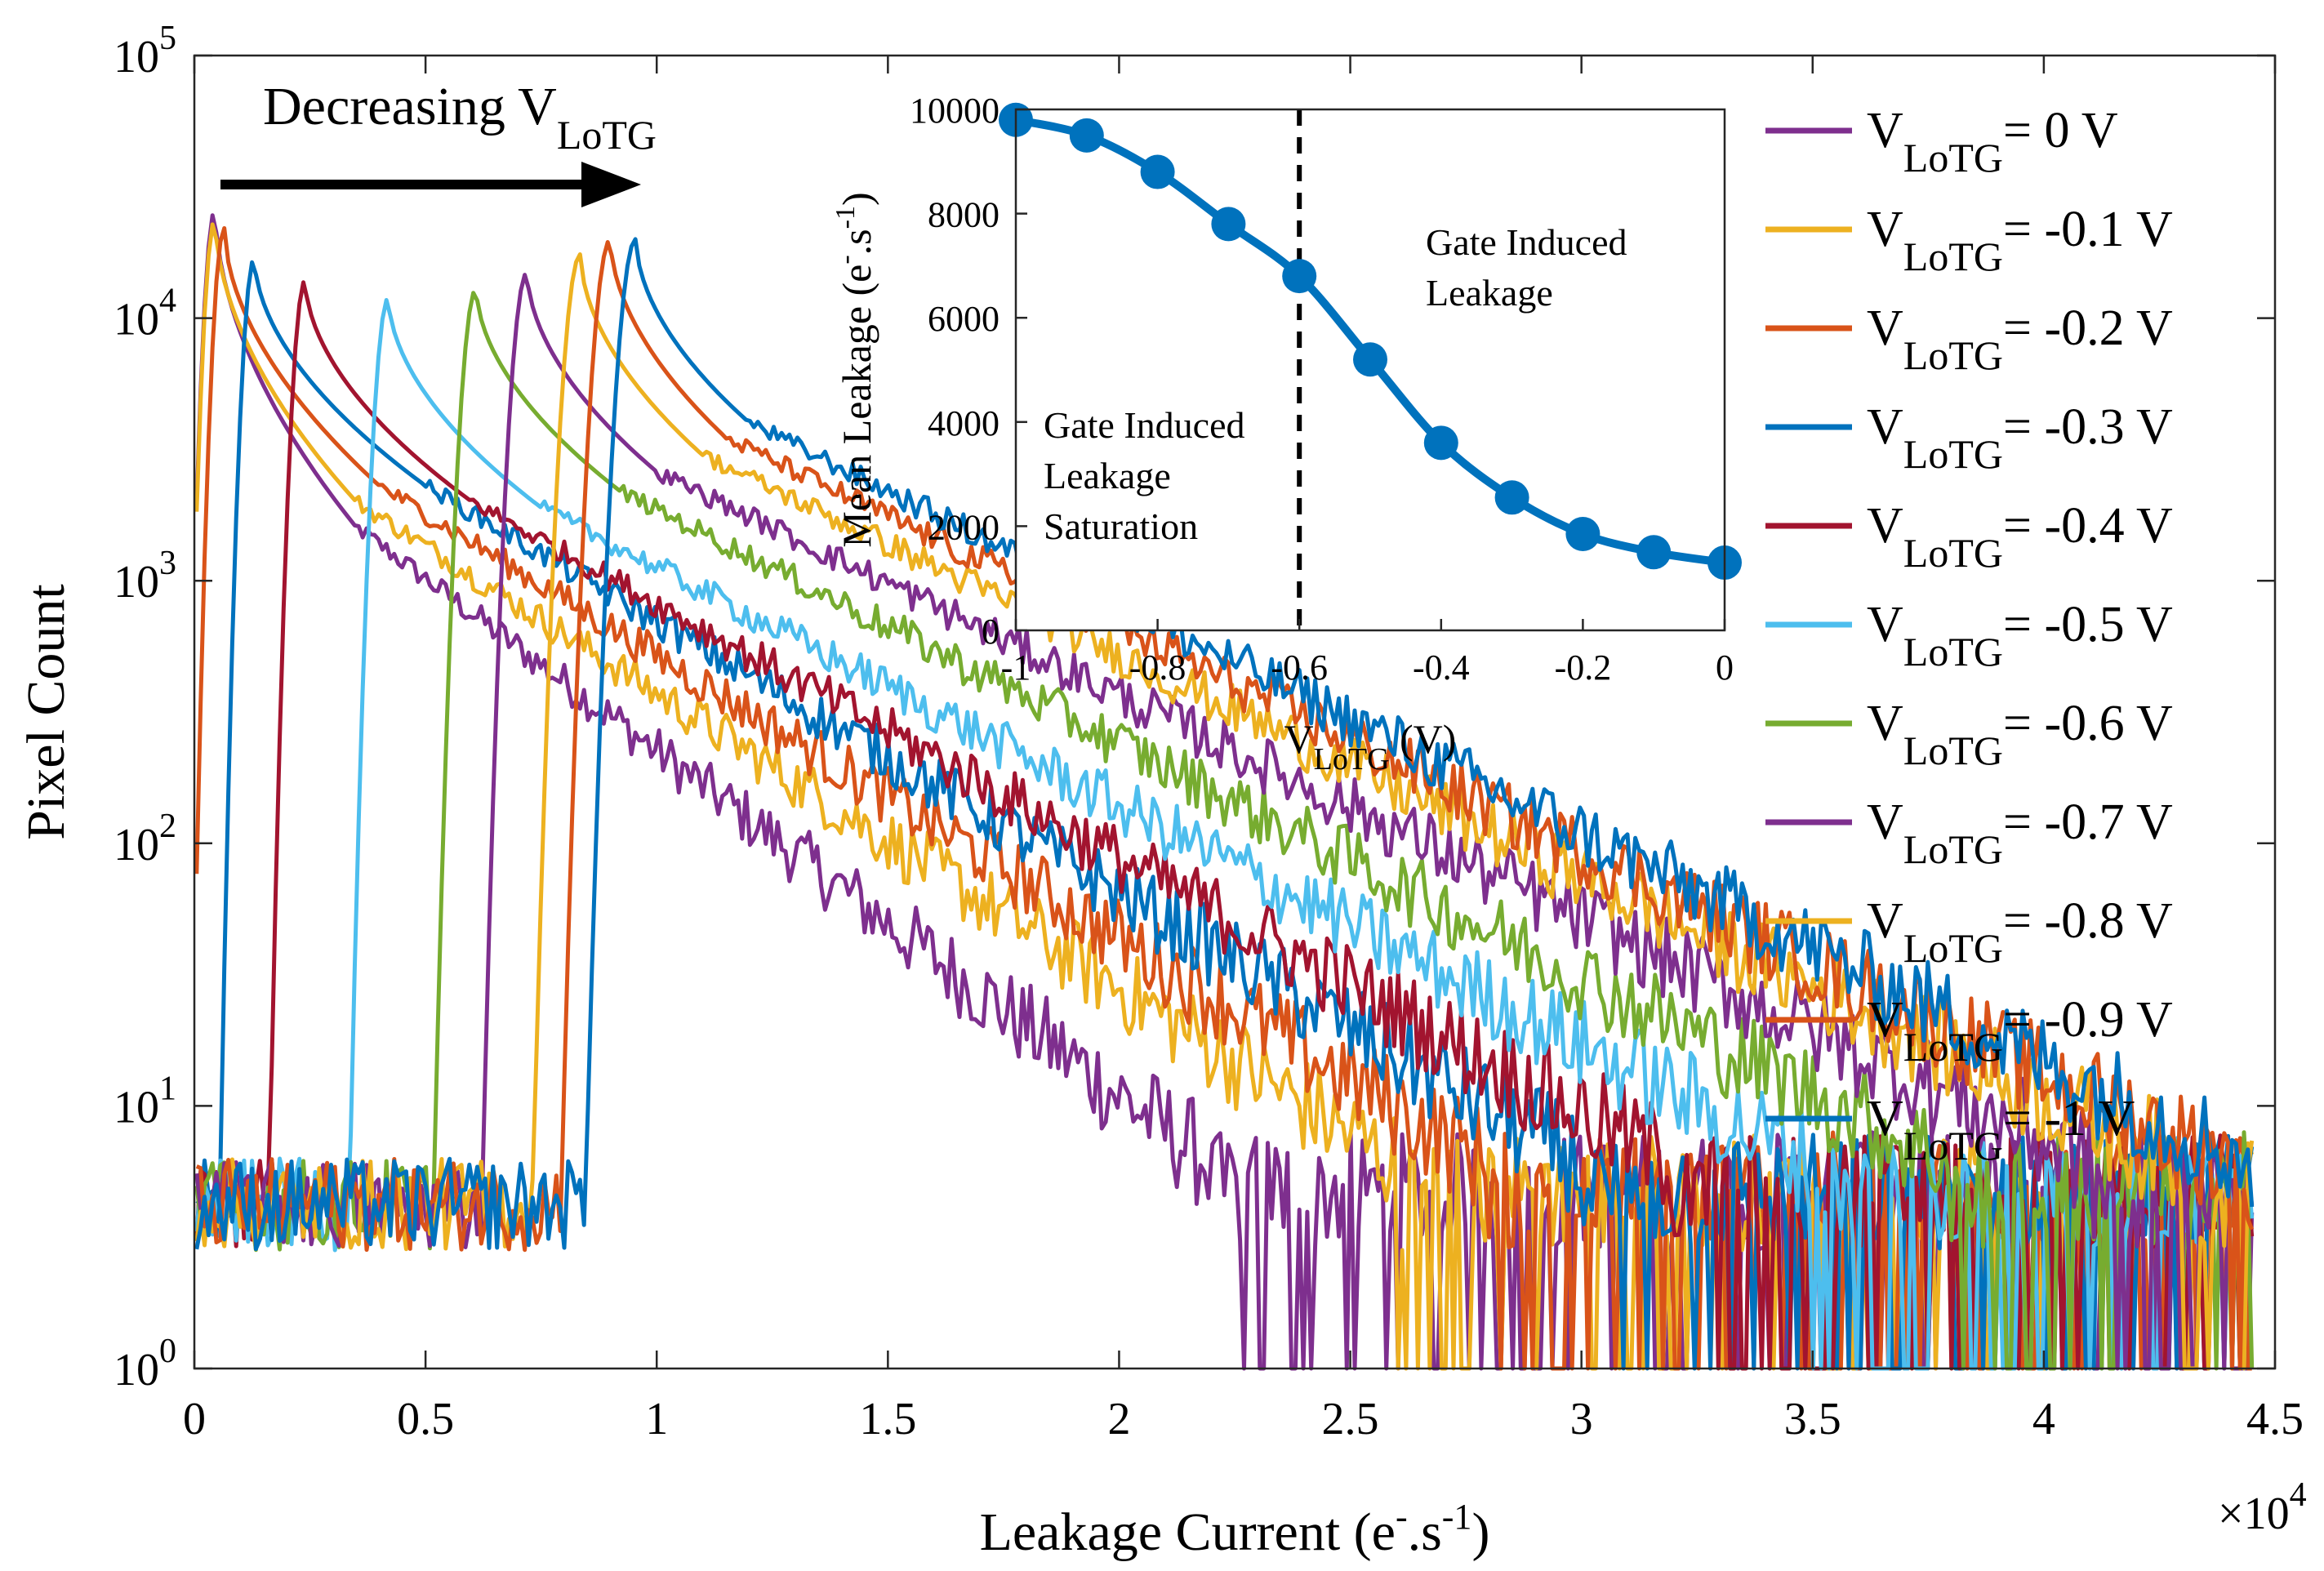 The width and height of the screenshot is (2324, 1571). What do you see at coordinates (611, 184) in the screenshot?
I see `decreasing-arrow-head` at bounding box center [611, 184].